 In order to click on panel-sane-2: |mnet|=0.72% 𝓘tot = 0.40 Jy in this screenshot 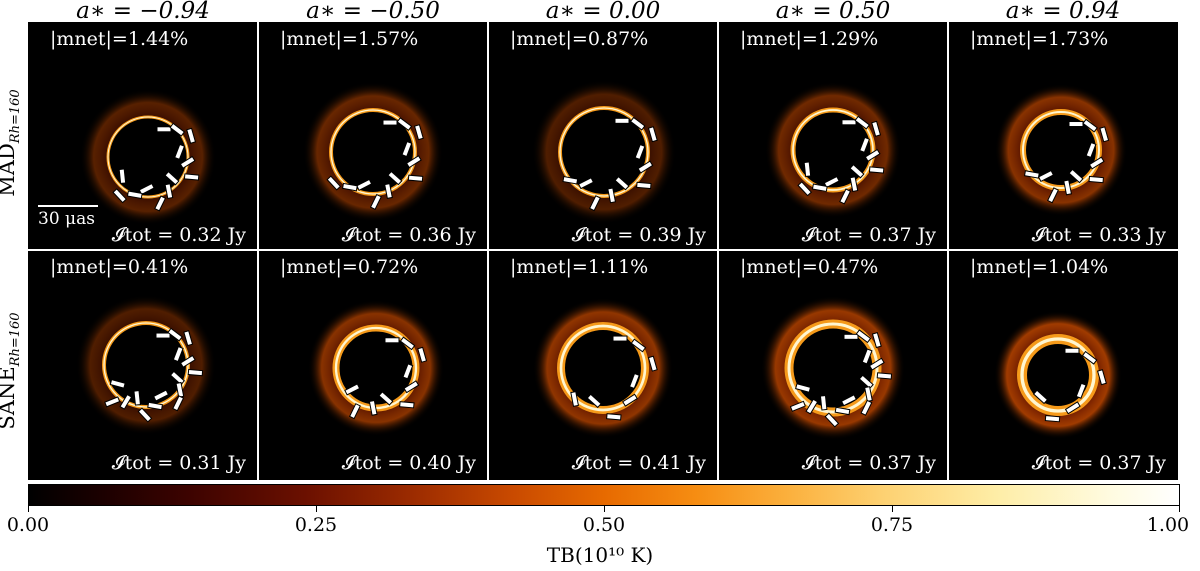, I will do `click(373, 365)`.